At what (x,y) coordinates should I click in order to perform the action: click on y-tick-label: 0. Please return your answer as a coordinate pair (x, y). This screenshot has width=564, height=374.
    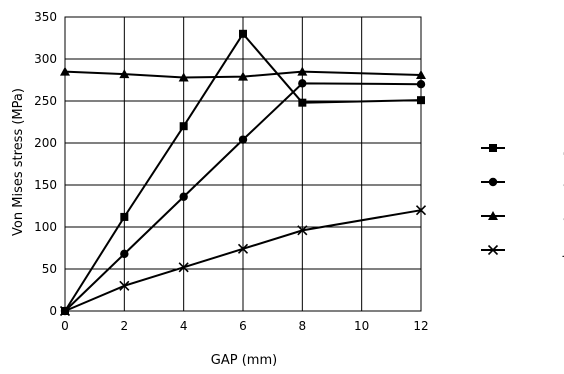
    Looking at the image, I should click on (53, 311).